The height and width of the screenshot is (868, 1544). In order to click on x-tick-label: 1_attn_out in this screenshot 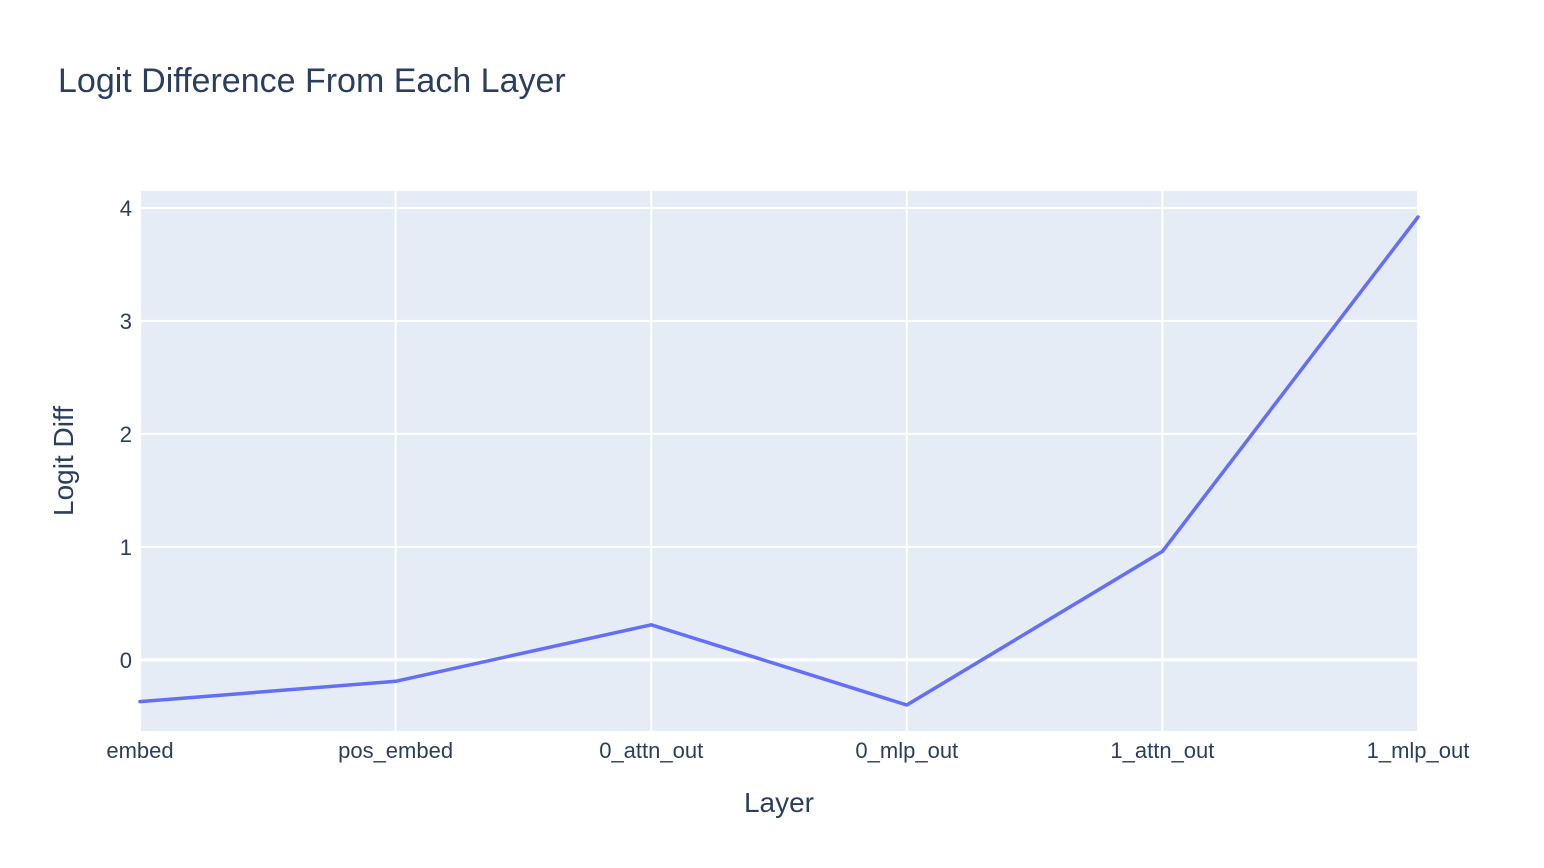, I will do `click(1162, 750)`.